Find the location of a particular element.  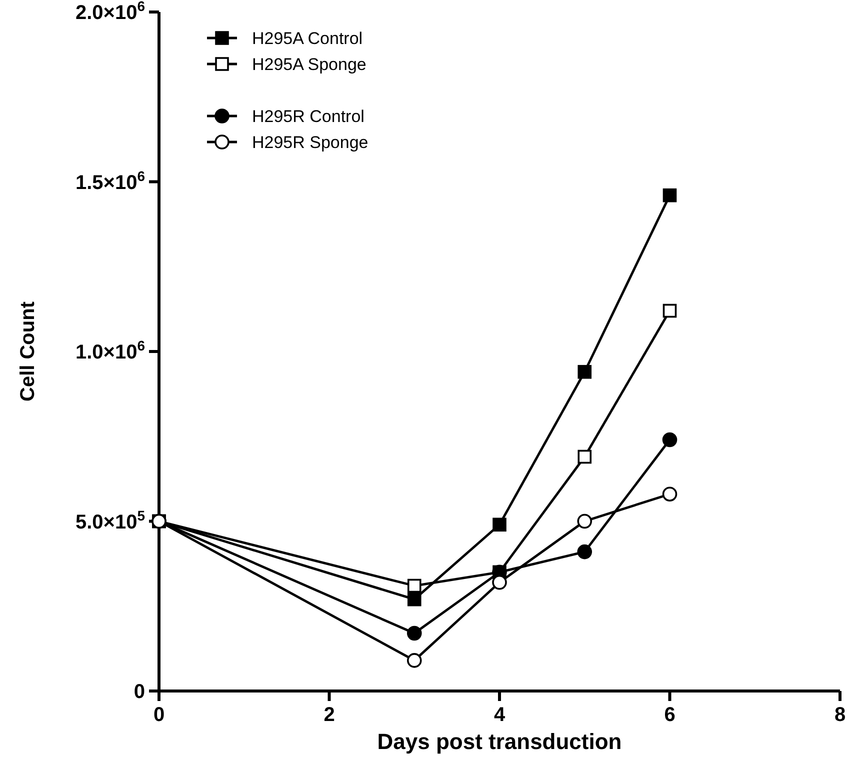

legend-label: H295R Control is located at coordinates (308, 116).